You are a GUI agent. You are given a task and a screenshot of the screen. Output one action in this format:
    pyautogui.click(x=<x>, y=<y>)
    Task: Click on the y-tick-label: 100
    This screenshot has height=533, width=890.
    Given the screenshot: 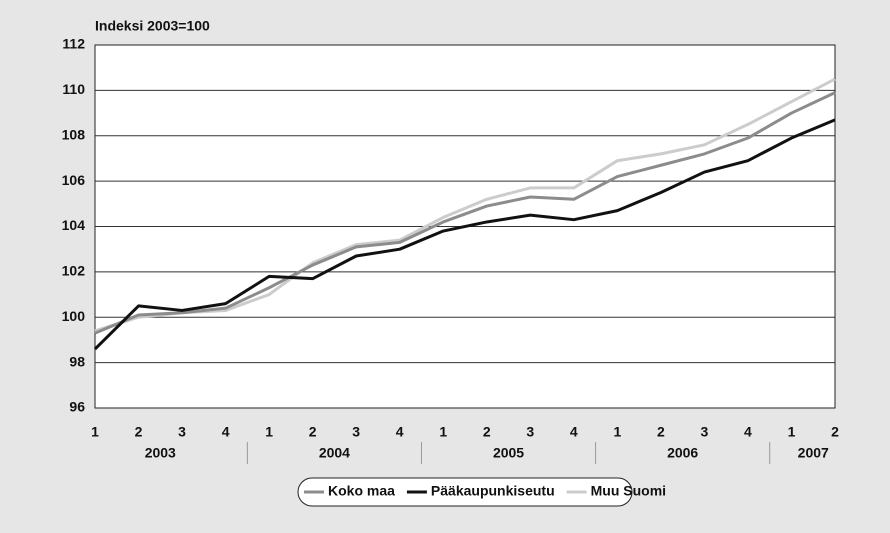 What is the action you would take?
    pyautogui.click(x=74, y=316)
    